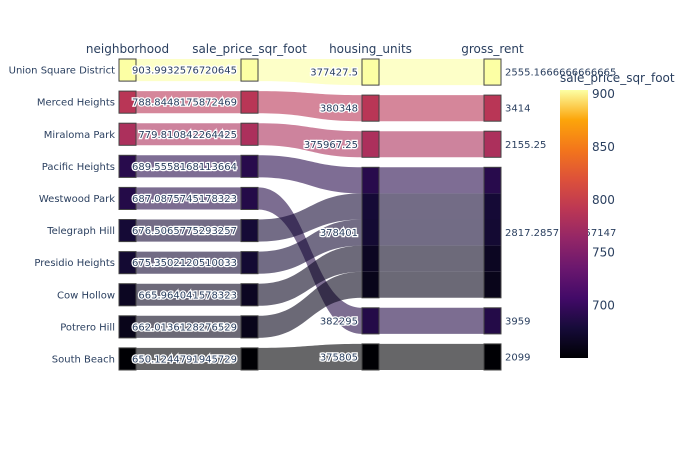  I want to click on category-bar-segment-sale-price-sqr-foot-union-square-district, so click(249, 70).